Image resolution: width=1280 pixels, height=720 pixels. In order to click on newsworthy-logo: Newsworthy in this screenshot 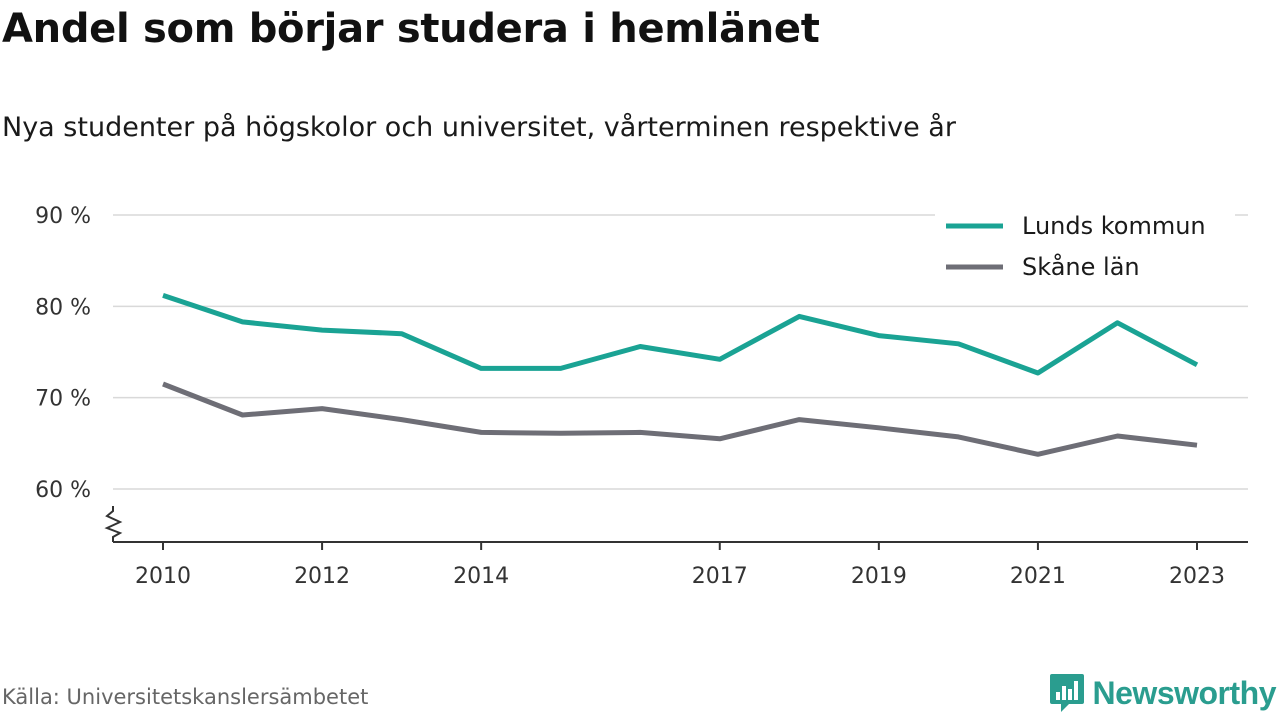, I will do `click(1163, 693)`.